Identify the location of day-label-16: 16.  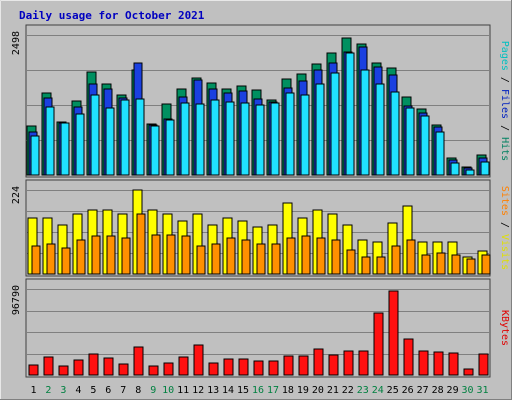
(258, 390).